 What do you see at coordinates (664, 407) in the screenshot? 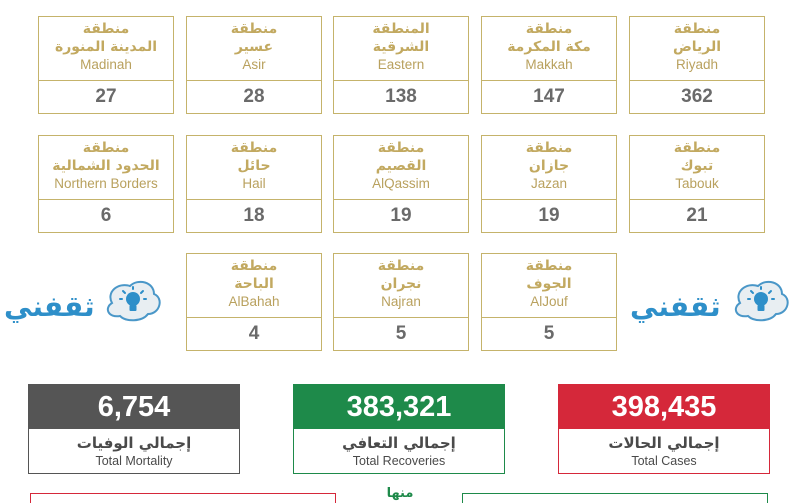
I see `total-cases-value: 398,435` at bounding box center [664, 407].